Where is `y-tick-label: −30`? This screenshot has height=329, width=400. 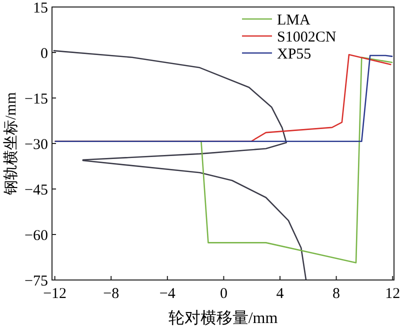
y-tick-label: −30 is located at coordinates (36, 144).